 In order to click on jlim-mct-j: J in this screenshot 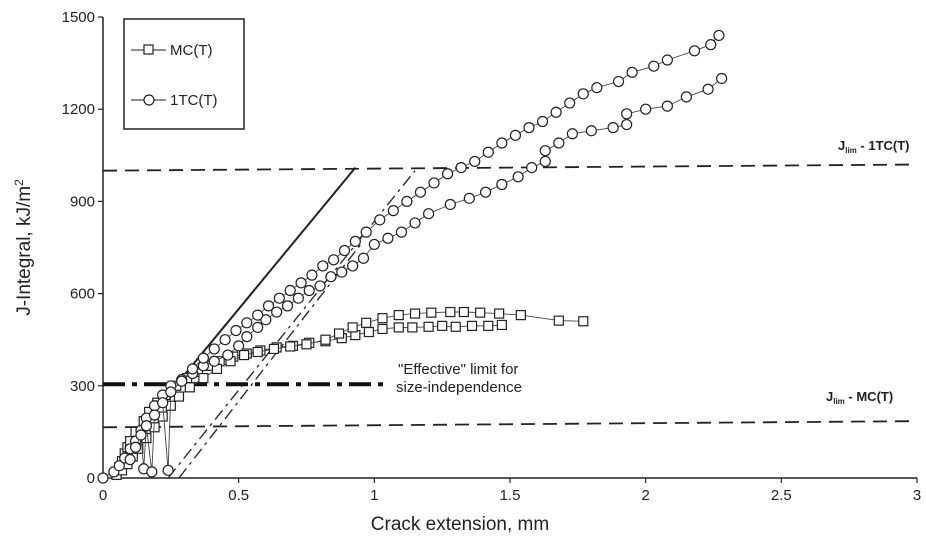, I will do `click(829, 396)`.